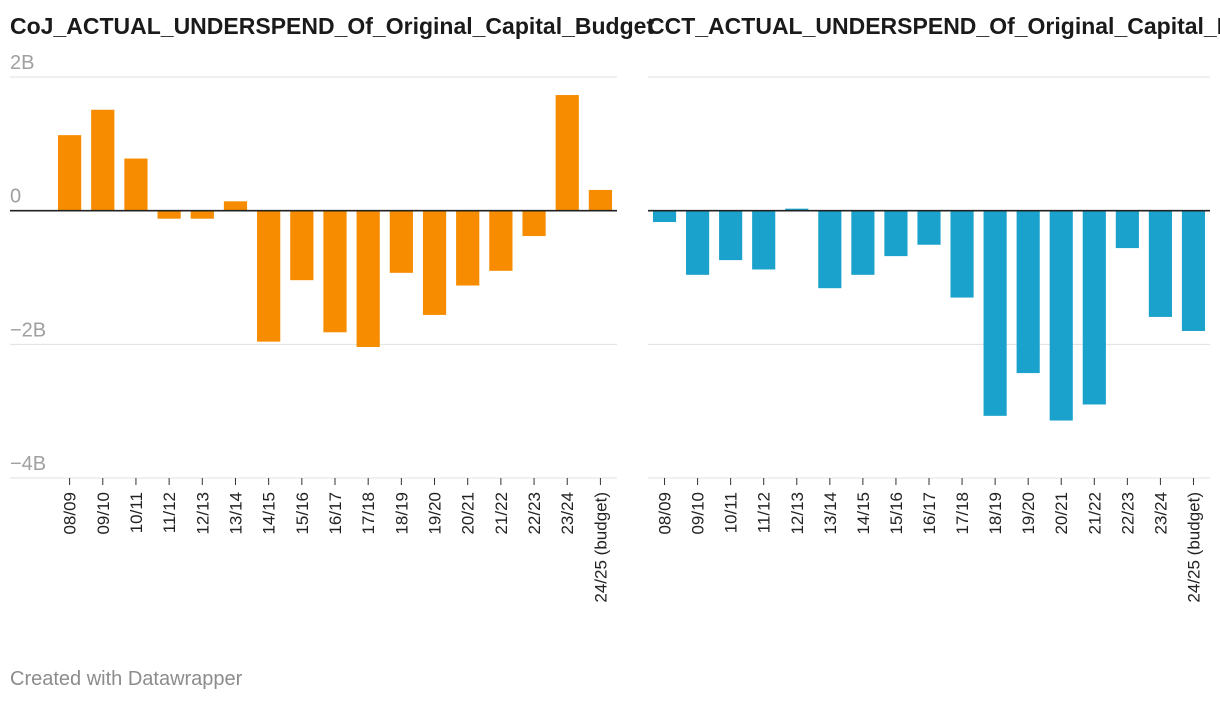  Describe the element at coordinates (15, 197) in the screenshot. I see `y-tick-label: 0` at that location.